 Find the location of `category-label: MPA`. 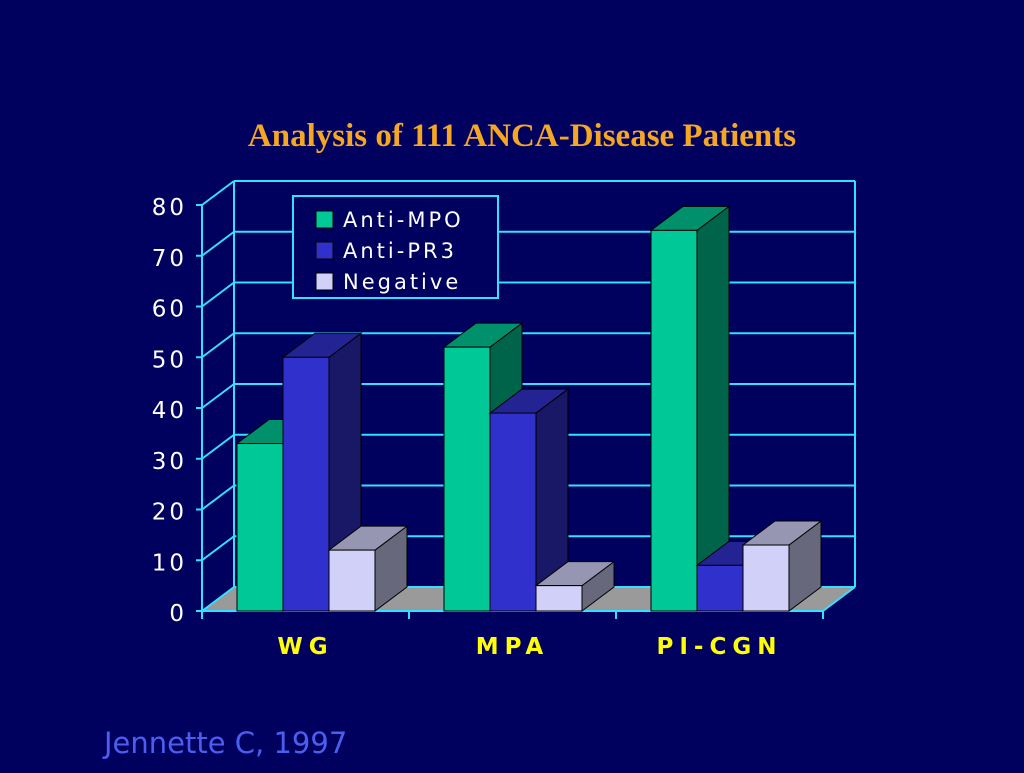

category-label: MPA is located at coordinates (512, 647).